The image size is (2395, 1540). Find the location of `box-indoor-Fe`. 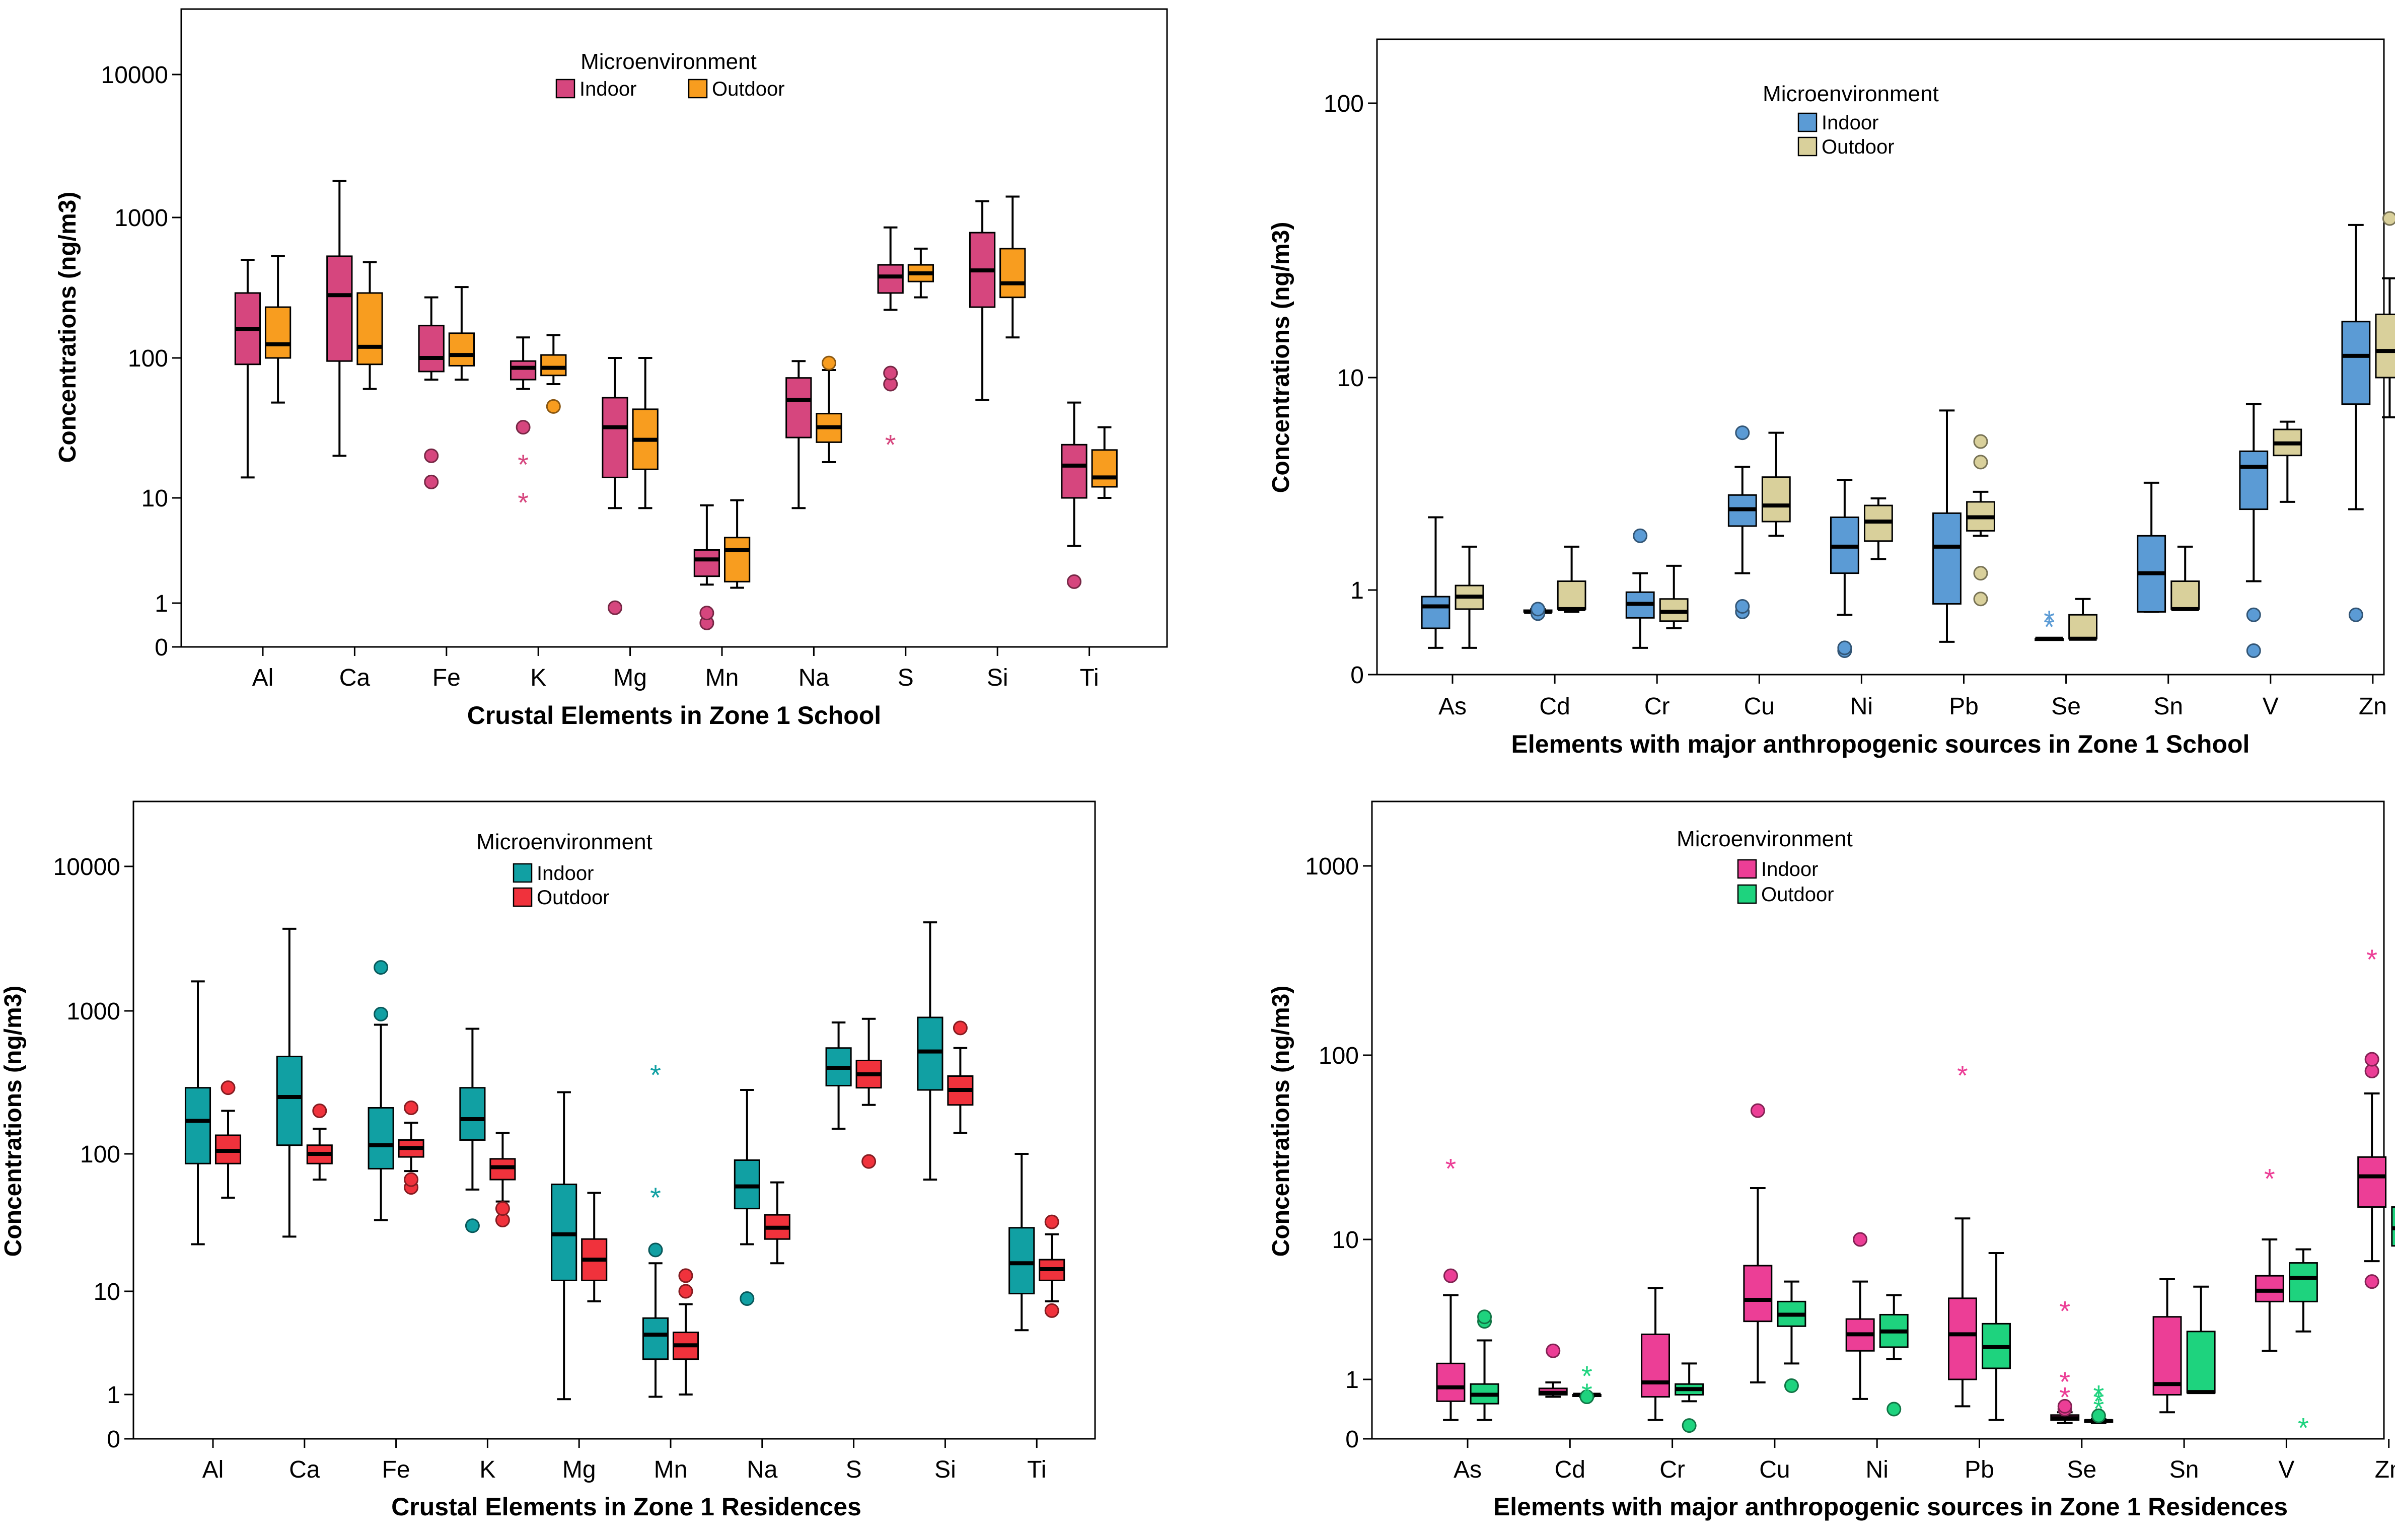

box-indoor-Fe is located at coordinates (431, 392).